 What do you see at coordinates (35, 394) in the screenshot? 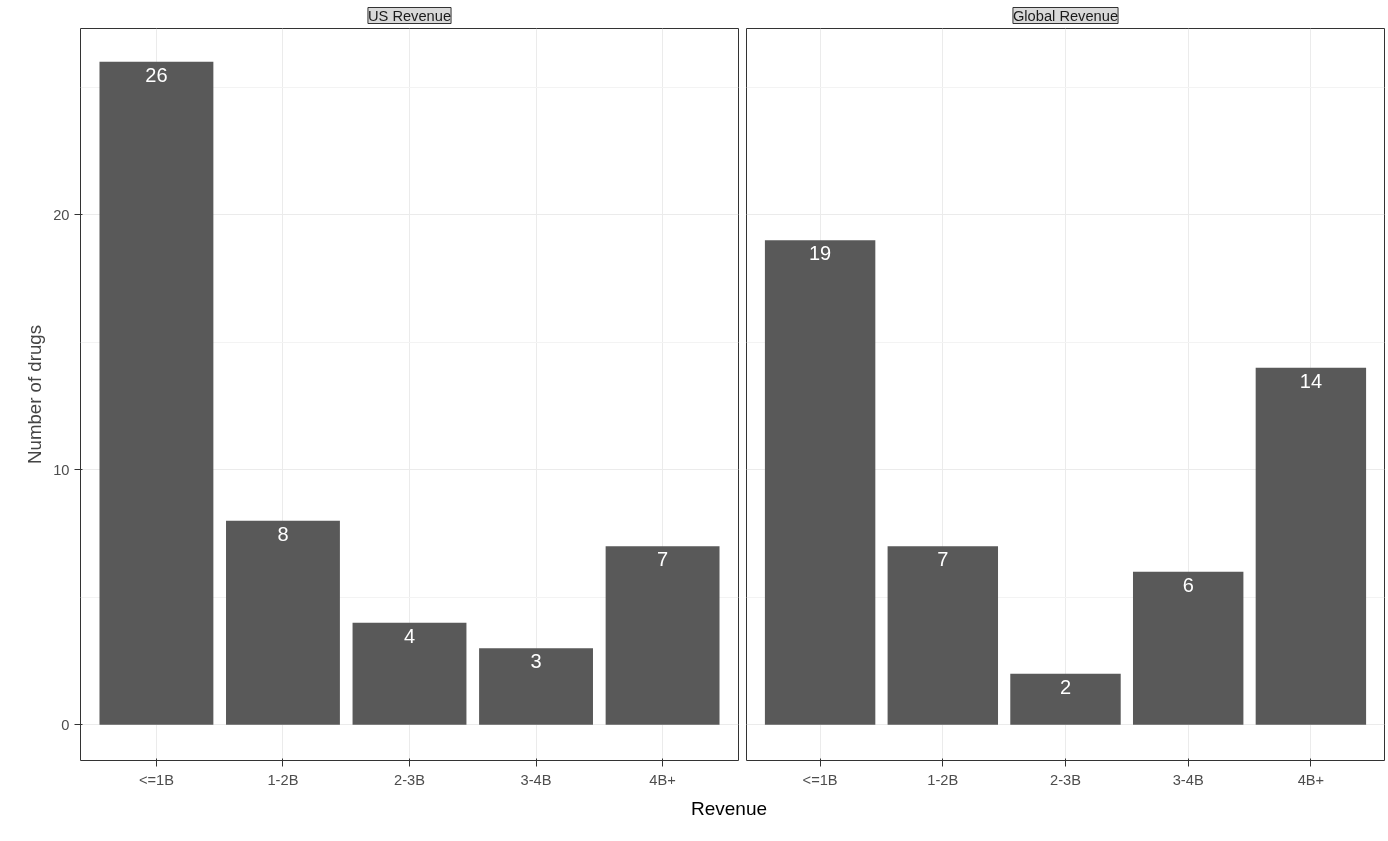
I see `y-axis-title: Number of drugs` at bounding box center [35, 394].